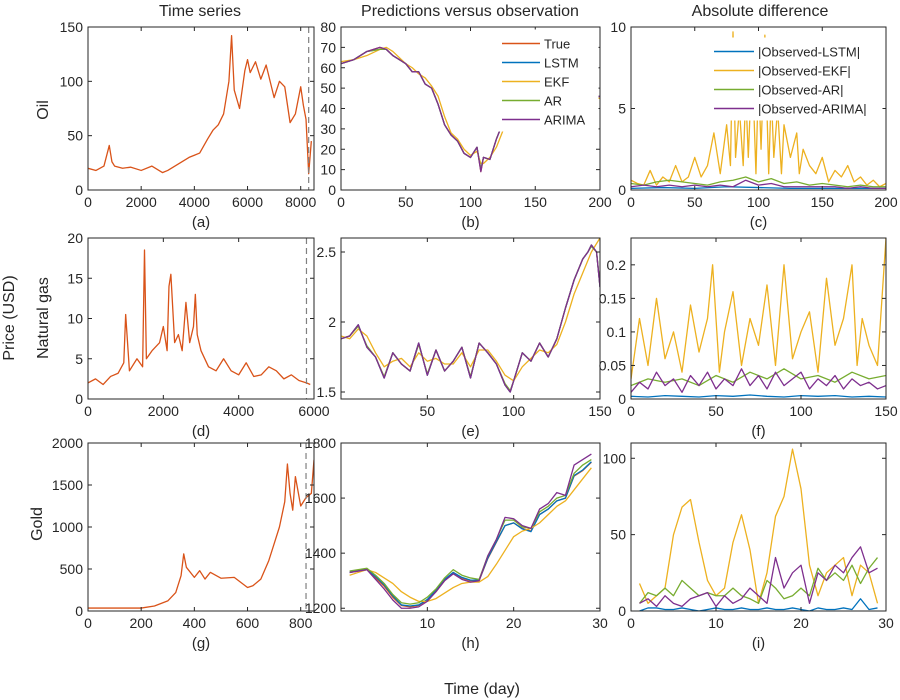  I want to click on y-tick-label: 2.5, so click(327, 252).